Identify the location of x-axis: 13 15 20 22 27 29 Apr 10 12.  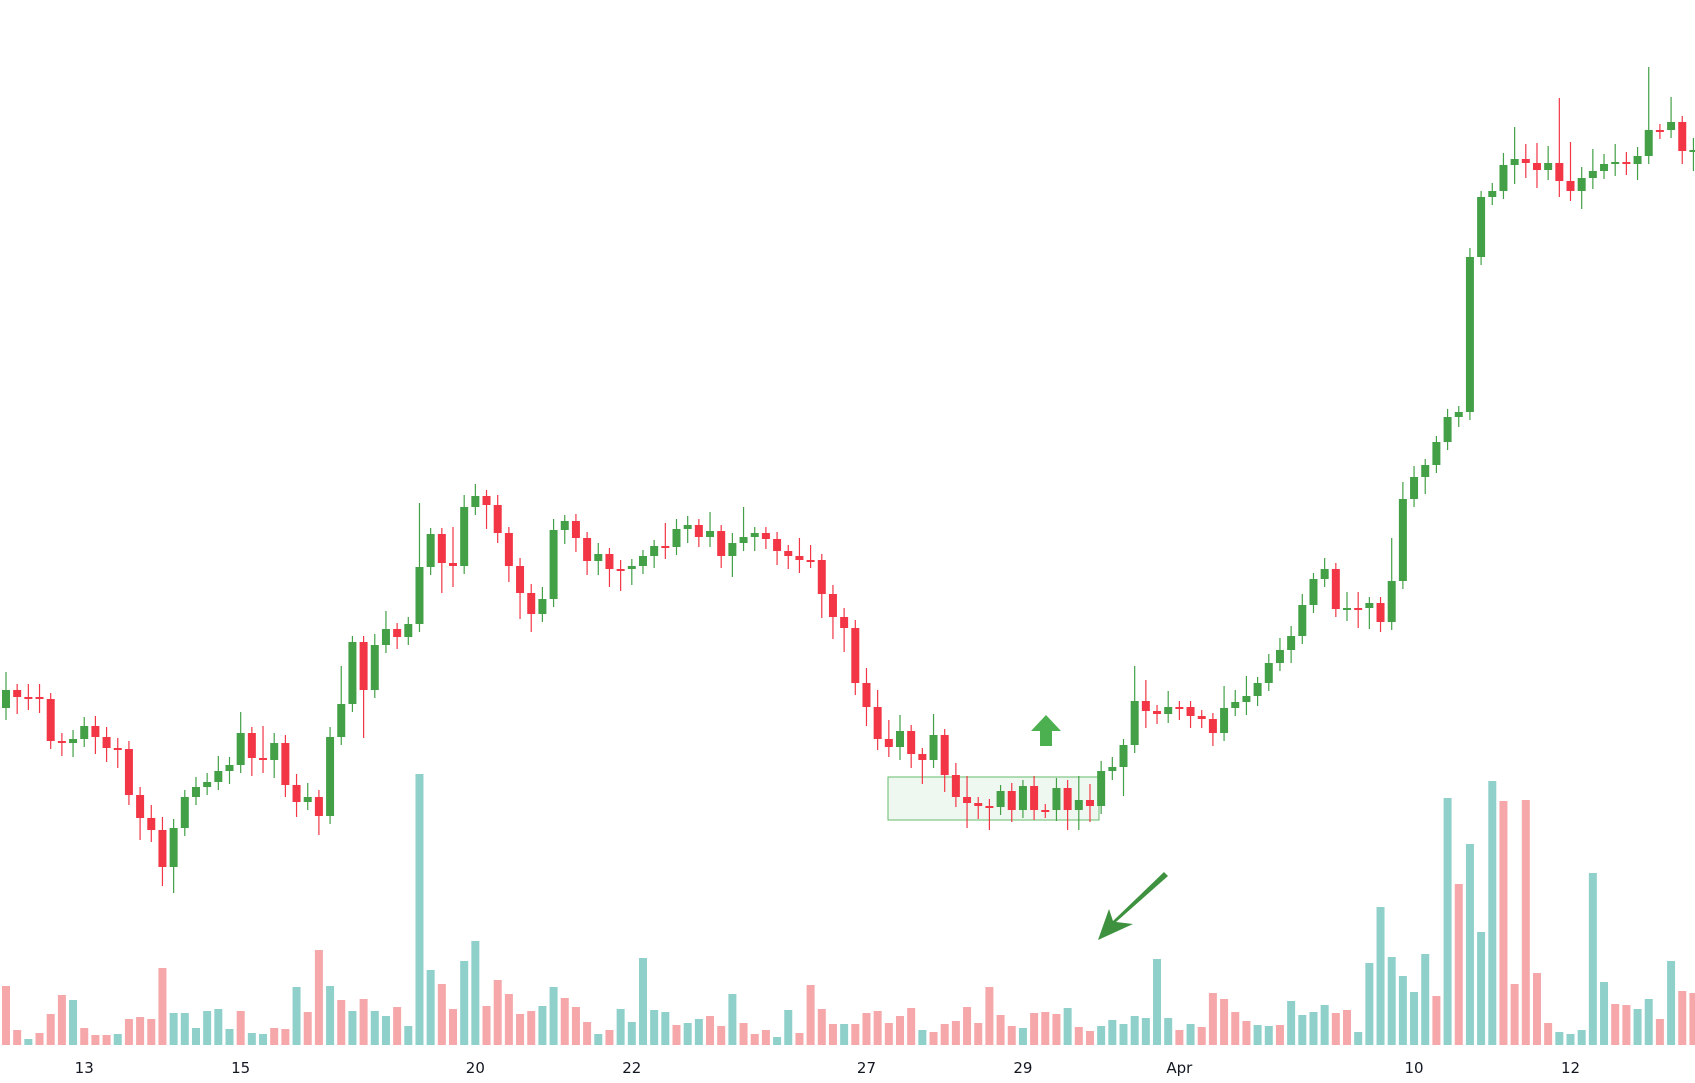
(827, 1068).